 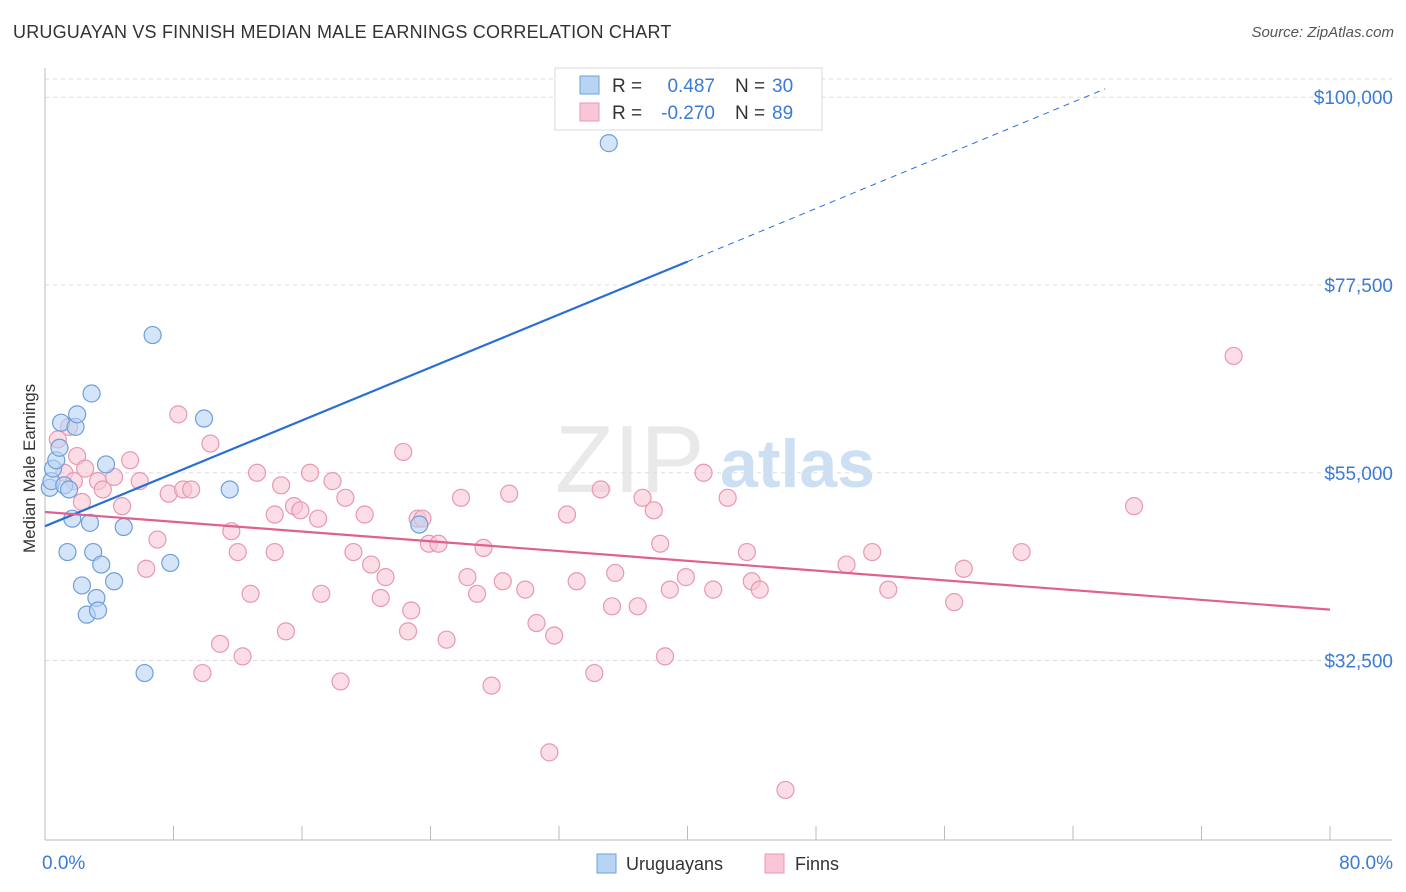 I want to click on y-tick-label: $32,500, so click(x=1358, y=662).